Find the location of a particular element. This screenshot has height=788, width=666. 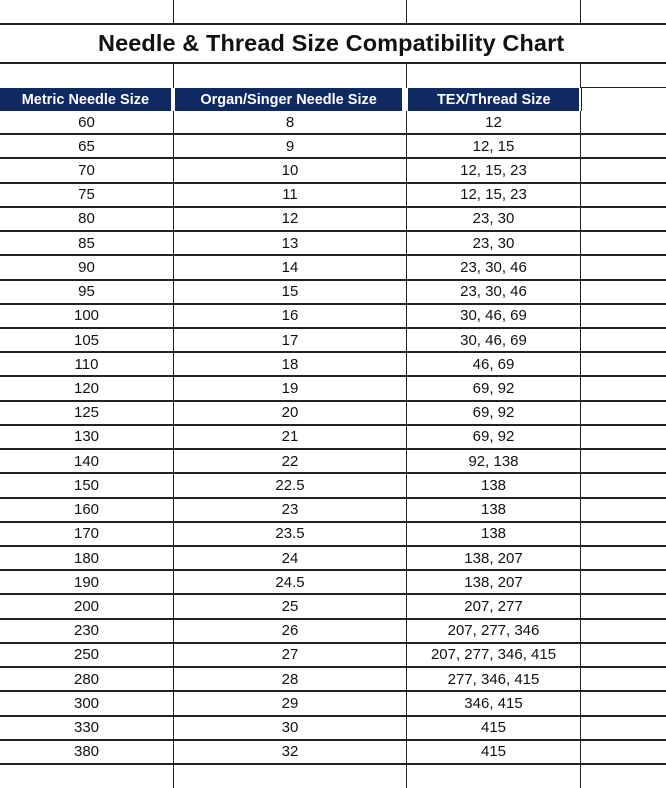

metric-needle-size-cell: 100 is located at coordinates (87, 315).